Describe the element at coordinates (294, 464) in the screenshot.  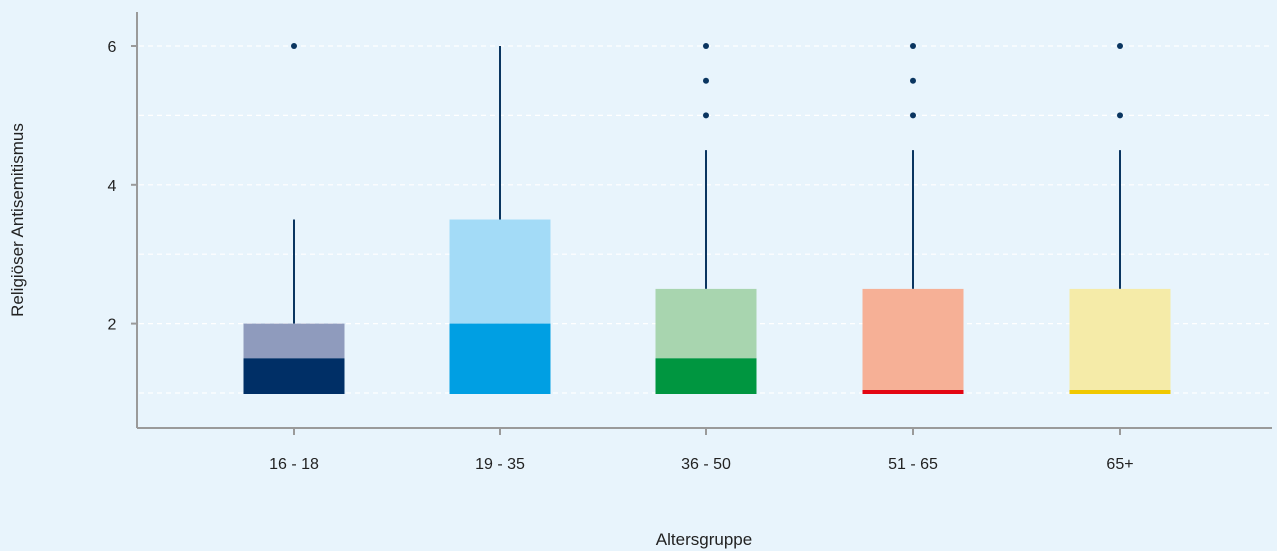
I see `x-tick-label: 16 - 18` at that location.